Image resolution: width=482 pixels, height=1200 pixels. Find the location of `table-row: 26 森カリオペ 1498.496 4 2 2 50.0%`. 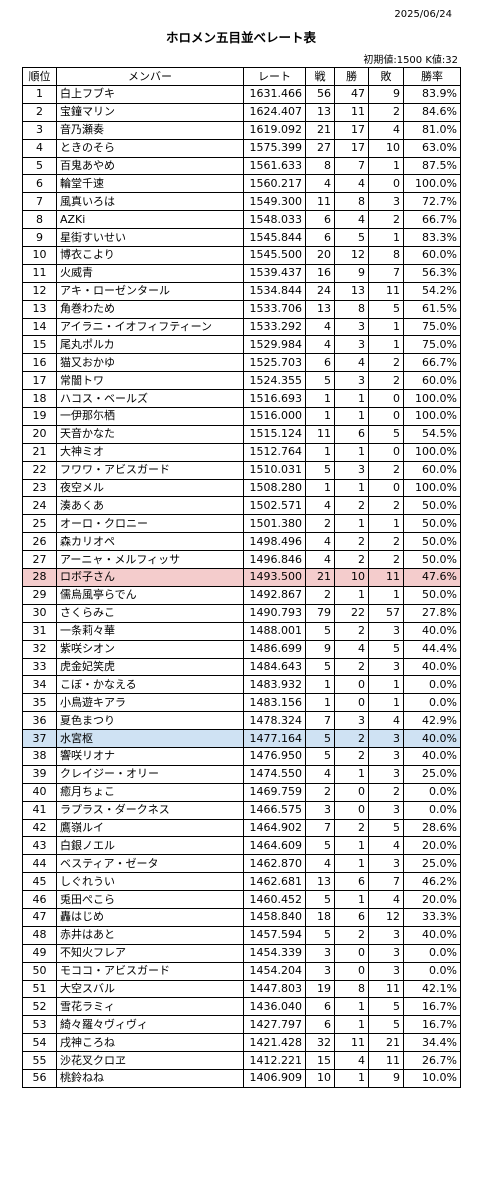

table-row: 26 森カリオペ 1498.496 4 2 2 50.0% is located at coordinates (241, 542).